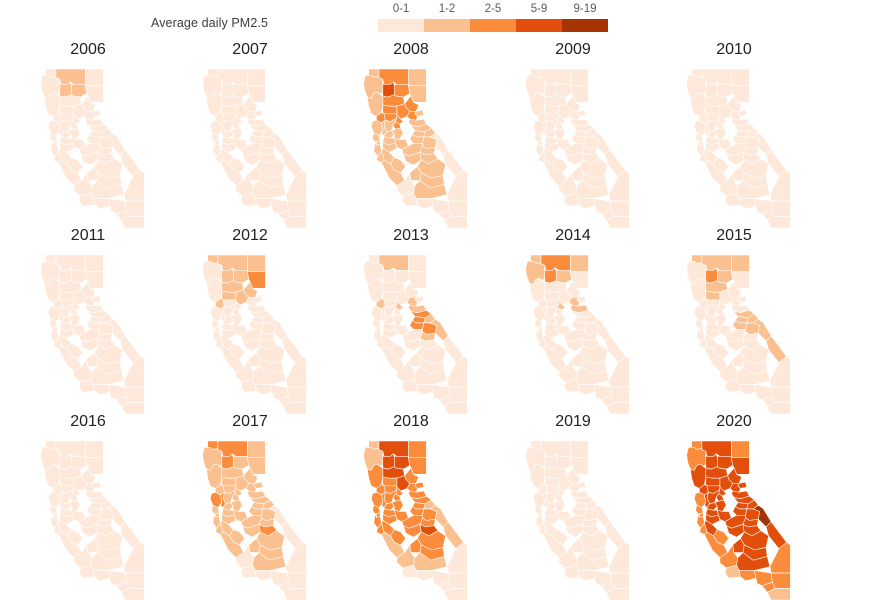 The width and height of the screenshot is (880, 600). I want to click on map-panel-2013: 2013, so click(411, 320).